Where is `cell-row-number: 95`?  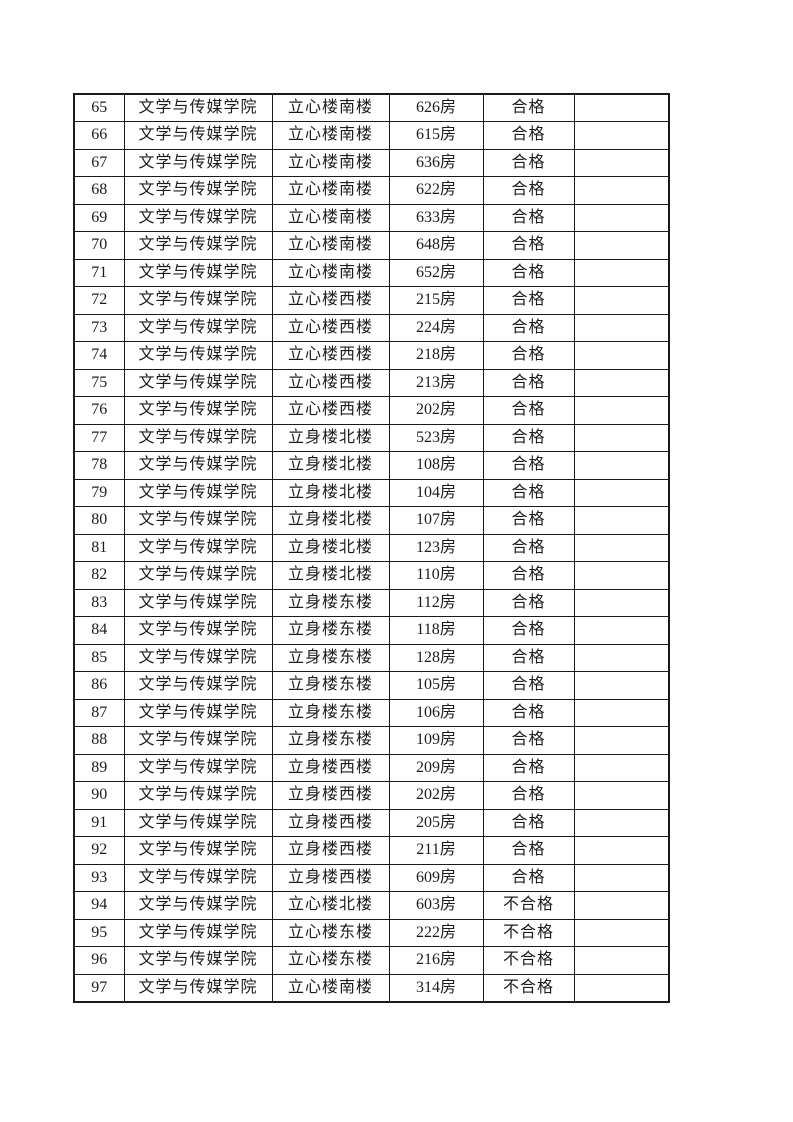
cell-row-number: 95 is located at coordinates (99, 932).